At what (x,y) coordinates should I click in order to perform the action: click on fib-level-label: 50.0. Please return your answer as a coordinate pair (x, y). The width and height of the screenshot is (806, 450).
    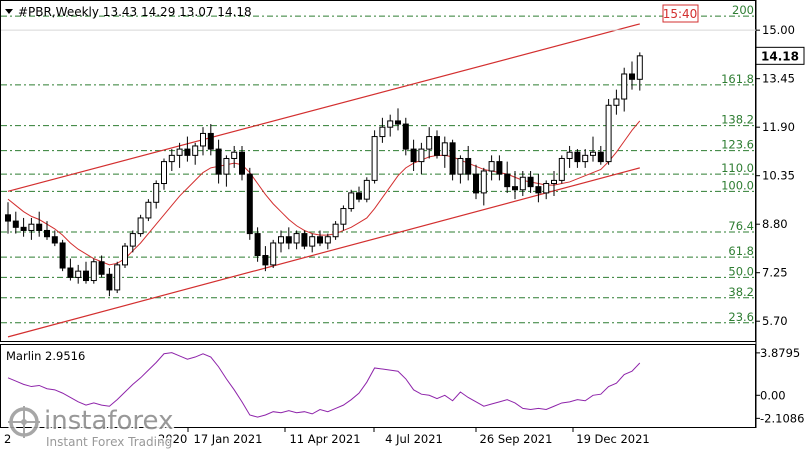
    Looking at the image, I should click on (741, 271).